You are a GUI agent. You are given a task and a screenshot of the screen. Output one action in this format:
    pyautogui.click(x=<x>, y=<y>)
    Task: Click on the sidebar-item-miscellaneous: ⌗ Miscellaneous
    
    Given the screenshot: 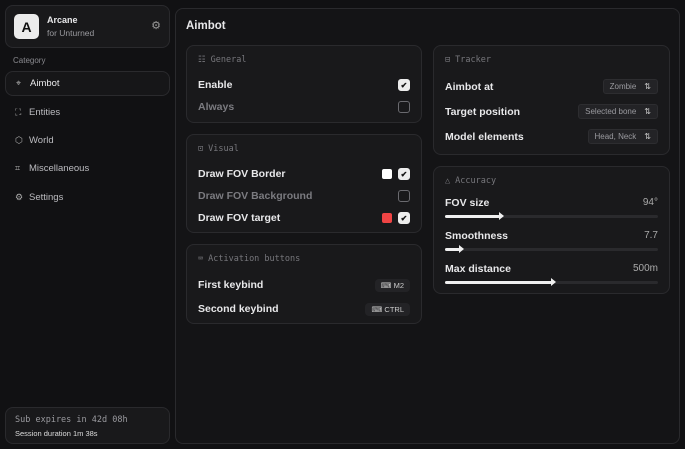 What is the action you would take?
    pyautogui.click(x=87, y=168)
    